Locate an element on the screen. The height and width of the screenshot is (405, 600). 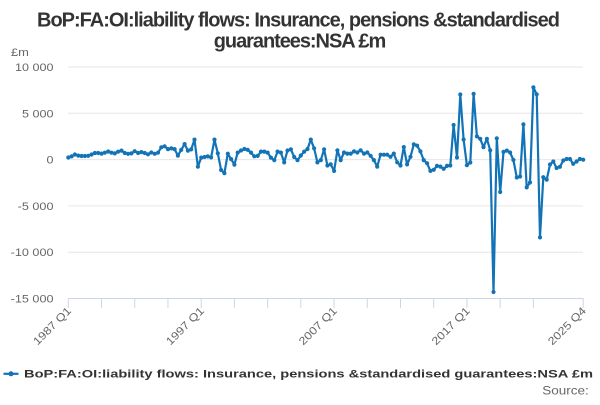
svg-text: -10 000 is located at coordinates (32, 253).